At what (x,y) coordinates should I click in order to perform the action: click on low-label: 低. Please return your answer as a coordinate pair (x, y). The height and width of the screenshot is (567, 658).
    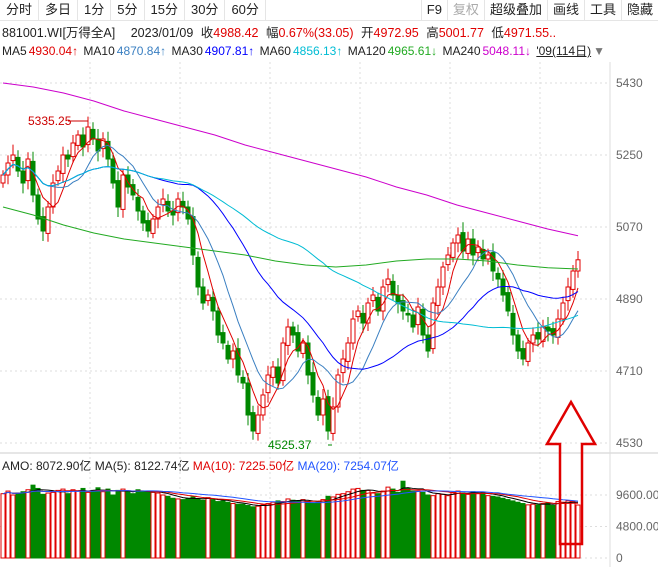
    Looking at the image, I should click on (497, 33).